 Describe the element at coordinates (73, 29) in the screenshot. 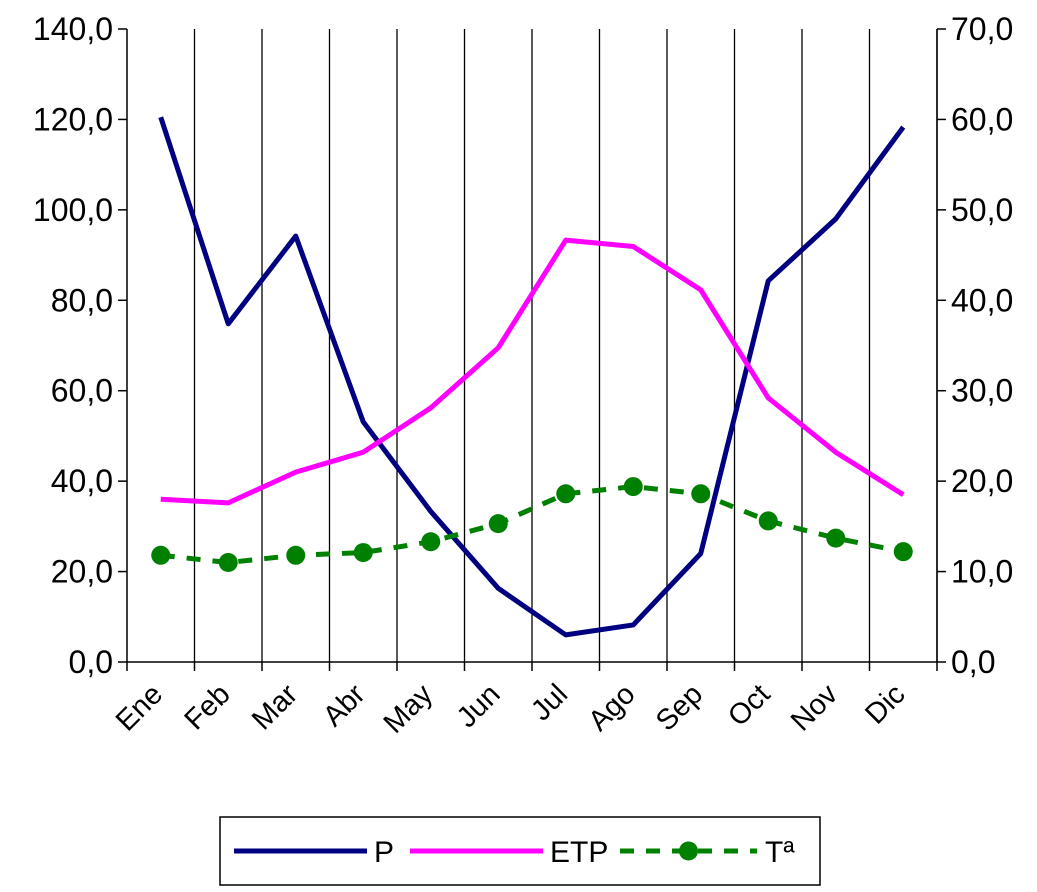

I see `y-left-tick-label: 140,0` at that location.